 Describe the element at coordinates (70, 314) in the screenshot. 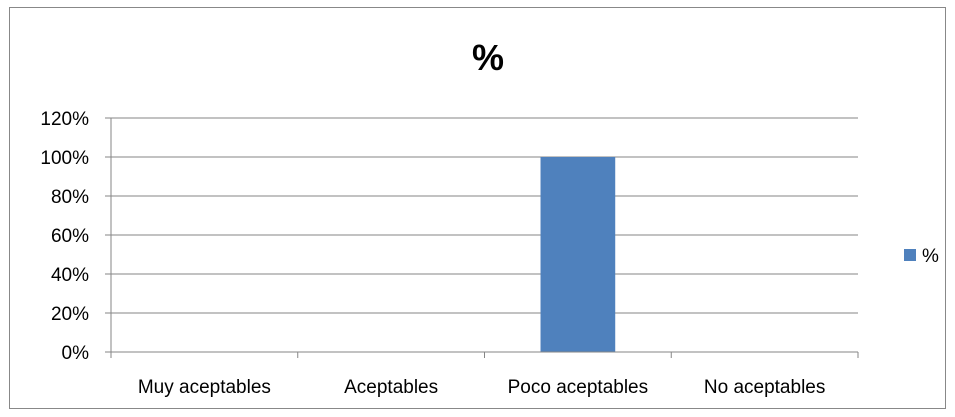

I see `y-tick-label: 20%` at that location.